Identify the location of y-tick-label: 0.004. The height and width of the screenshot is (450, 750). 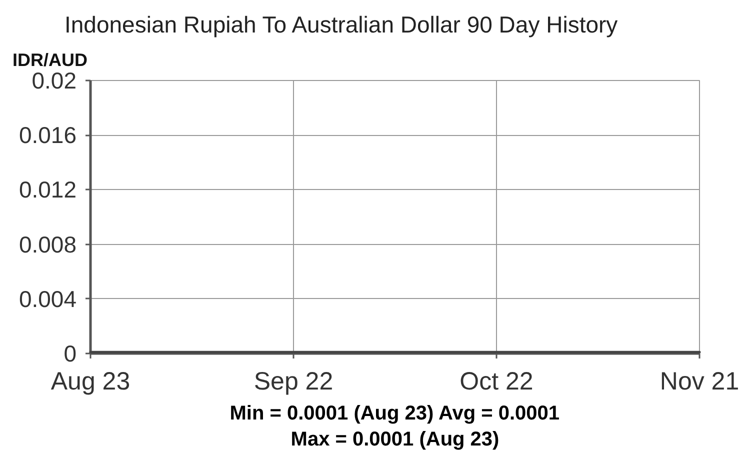
(47, 299).